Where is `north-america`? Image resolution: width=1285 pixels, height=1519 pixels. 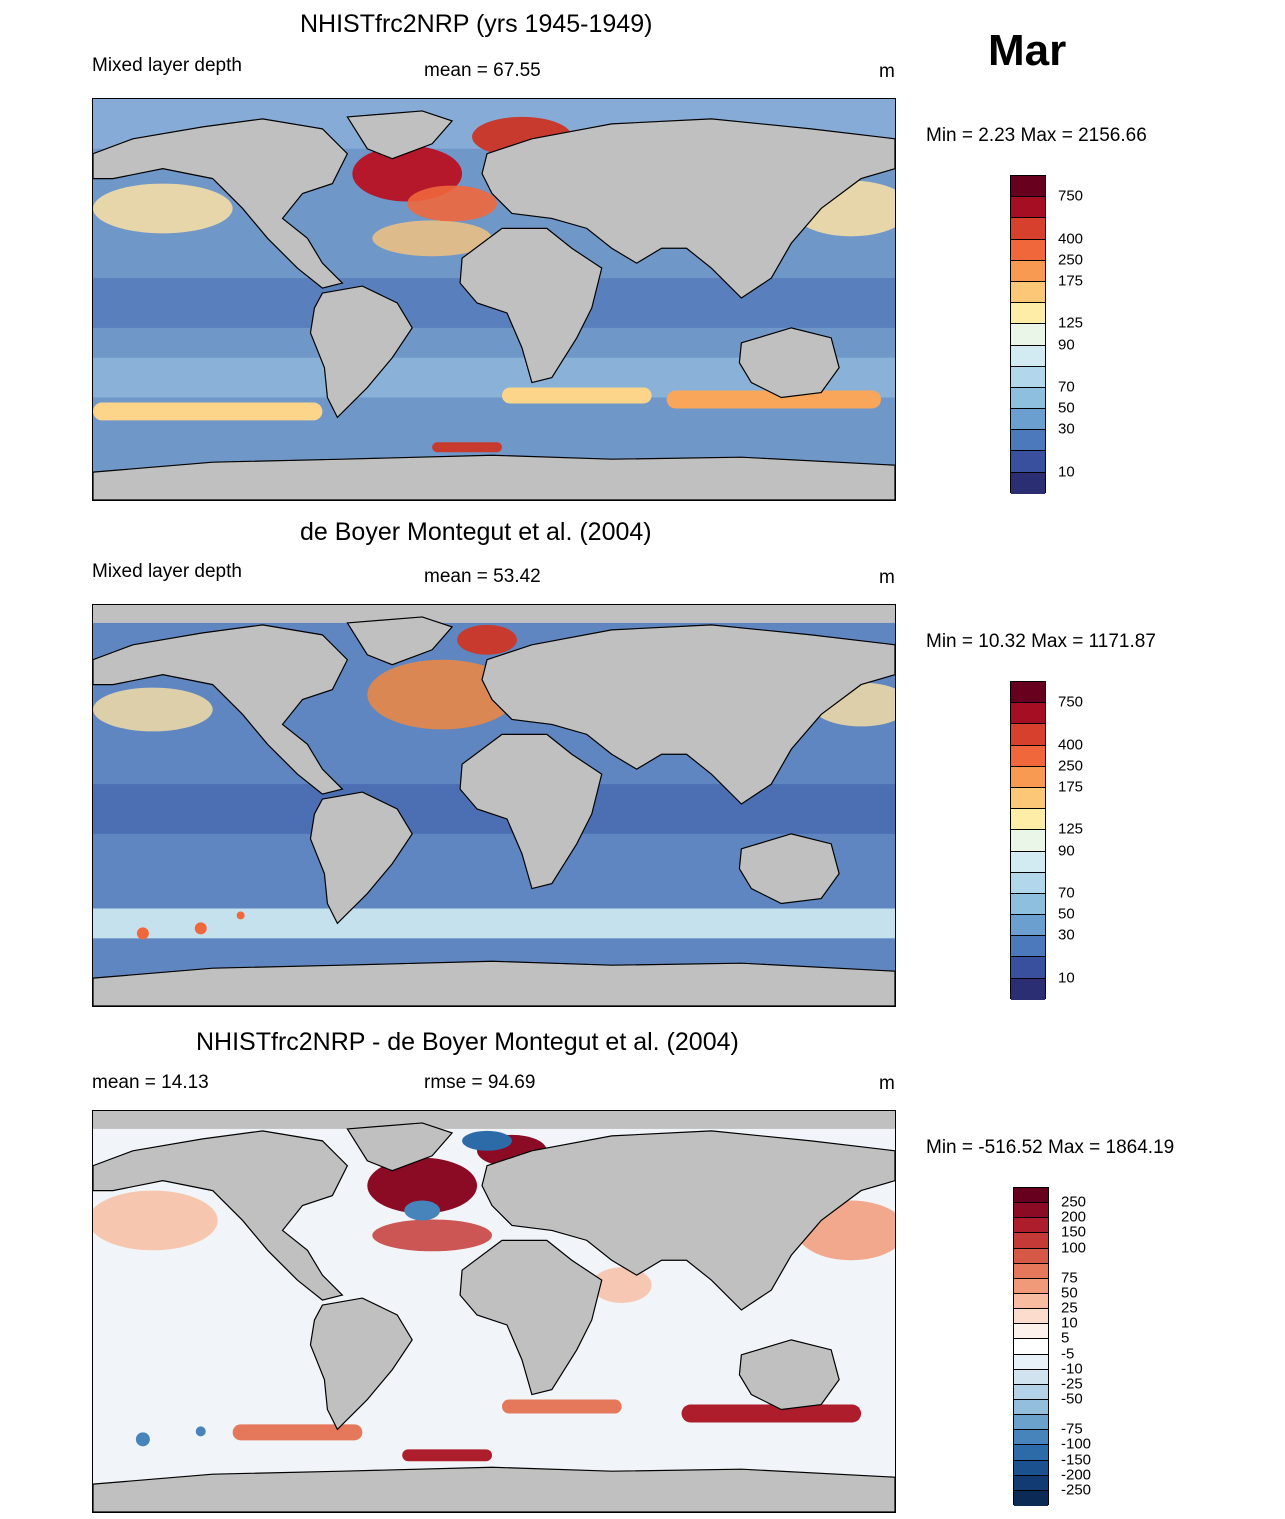 north-america is located at coordinates (221, 709).